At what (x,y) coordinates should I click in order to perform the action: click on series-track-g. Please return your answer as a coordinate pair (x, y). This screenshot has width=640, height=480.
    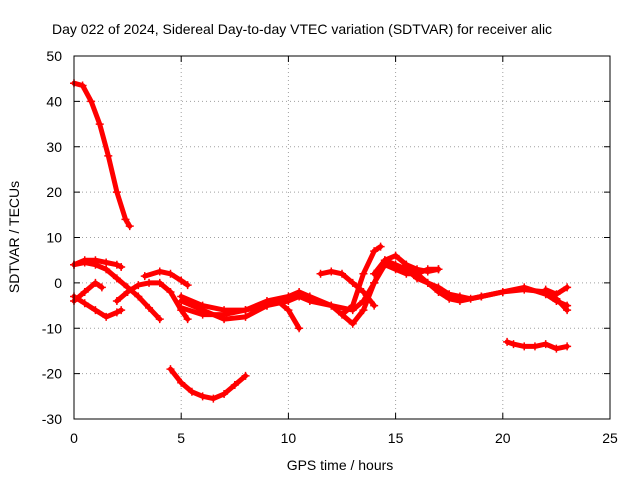
    Looking at the image, I should click on (166, 278).